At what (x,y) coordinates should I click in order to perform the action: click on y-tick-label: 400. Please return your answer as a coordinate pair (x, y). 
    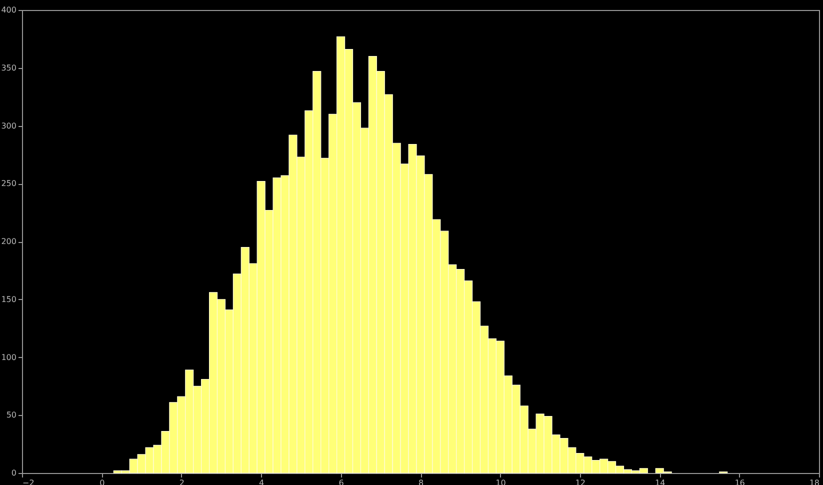
    Looking at the image, I should click on (8, 10).